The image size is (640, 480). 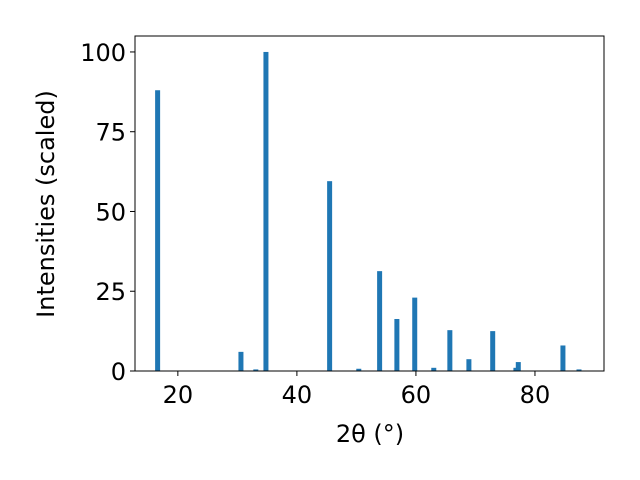 I want to click on y-tick-label: 75, so click(x=110, y=133).